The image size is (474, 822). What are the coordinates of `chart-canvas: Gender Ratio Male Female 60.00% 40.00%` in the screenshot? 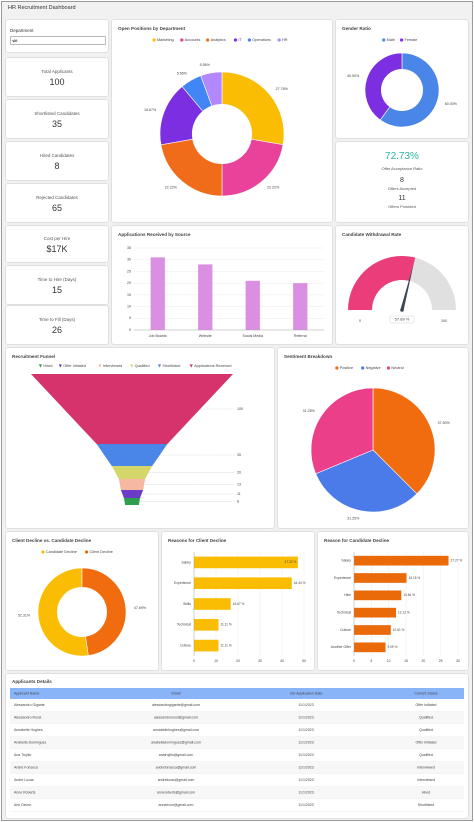 It's located at (400, 77).